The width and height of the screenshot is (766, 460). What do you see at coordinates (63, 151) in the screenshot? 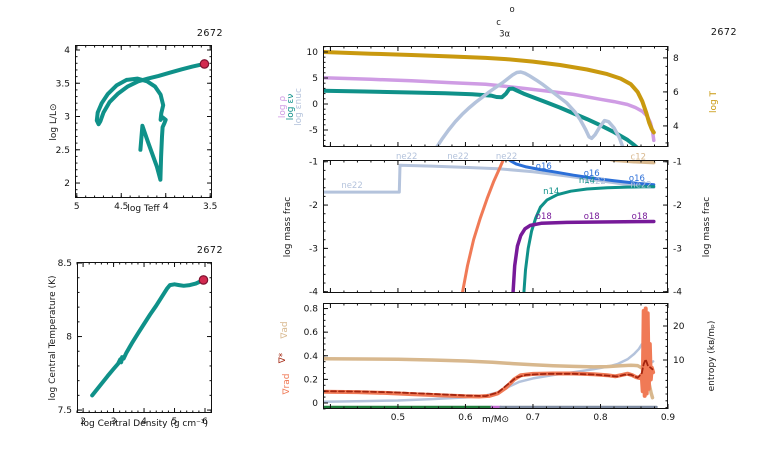
I see `svg-text: 2.5` at bounding box center [63, 151].